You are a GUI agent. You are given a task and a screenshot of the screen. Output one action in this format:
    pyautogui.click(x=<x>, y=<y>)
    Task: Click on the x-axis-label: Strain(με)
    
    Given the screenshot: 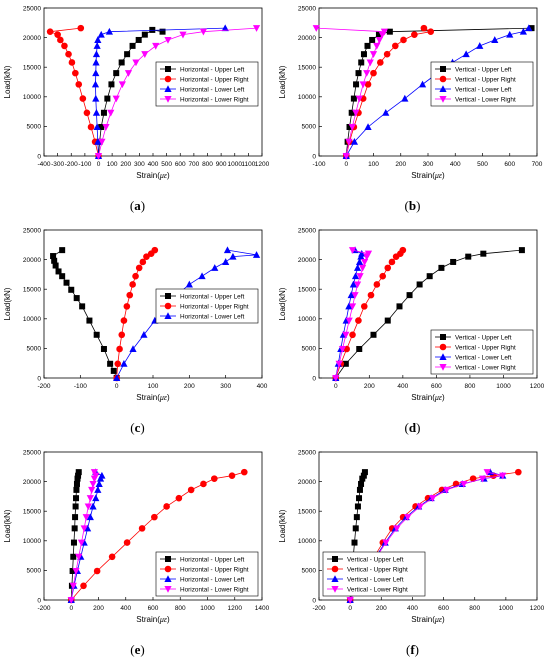 What is the action you would take?
    pyautogui.click(x=428, y=175)
    